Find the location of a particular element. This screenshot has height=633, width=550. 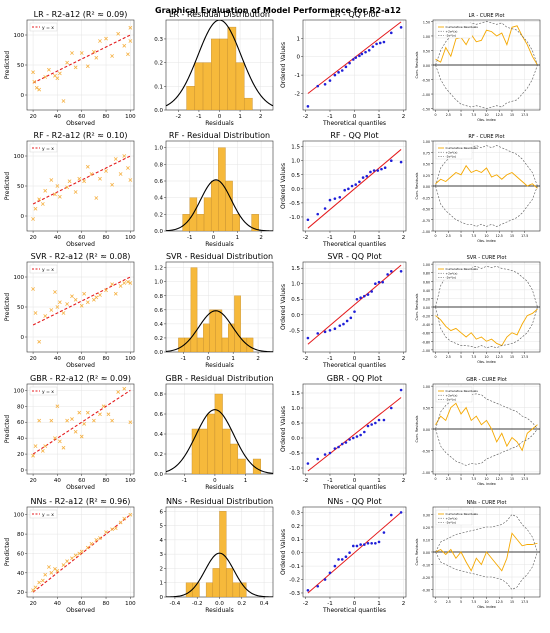

x-tick-label: 5 is located at coordinates (461, 115).